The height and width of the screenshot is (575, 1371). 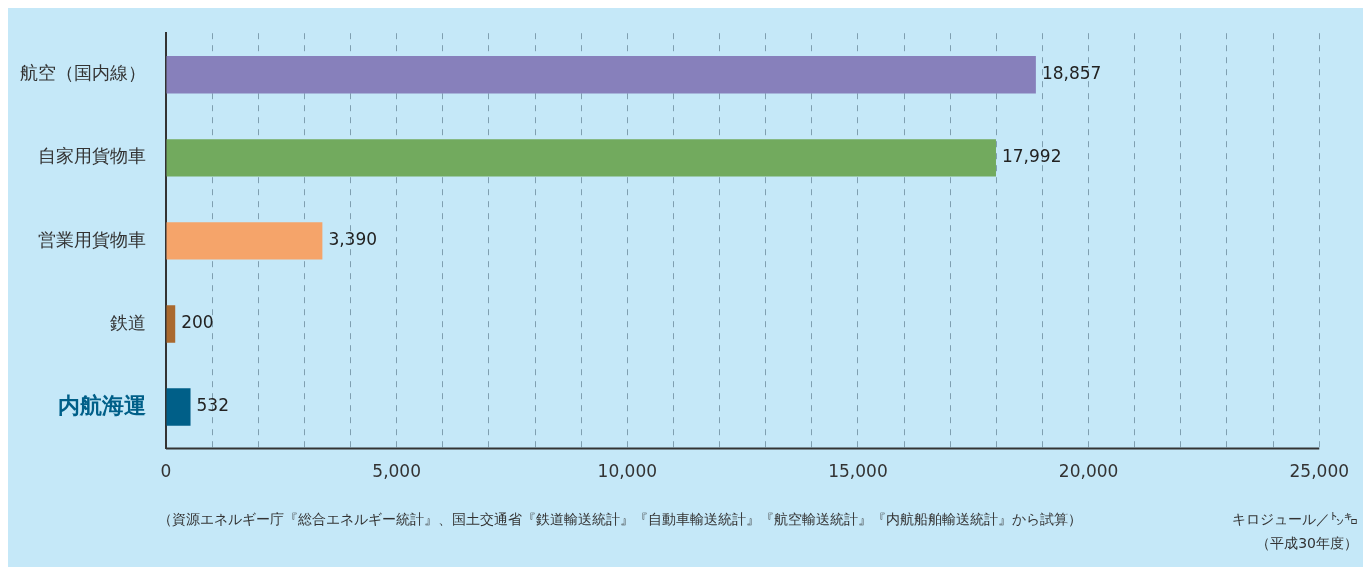 What do you see at coordinates (102, 405) in the screenshot?
I see `y-tick-label: 内航海運` at bounding box center [102, 405].